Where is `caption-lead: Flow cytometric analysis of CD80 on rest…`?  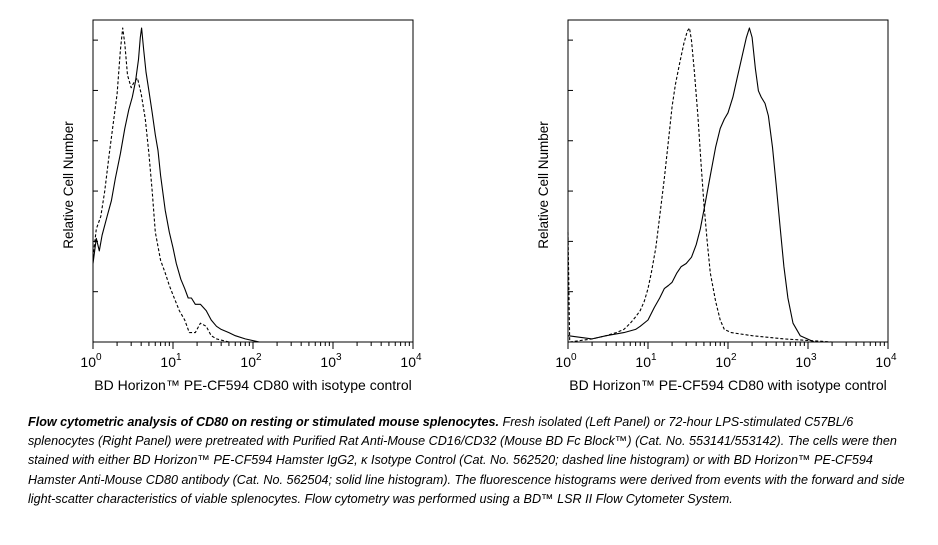
caption-lead: Flow cytometric analysis of CD80 on rest… is located at coordinates (263, 422).